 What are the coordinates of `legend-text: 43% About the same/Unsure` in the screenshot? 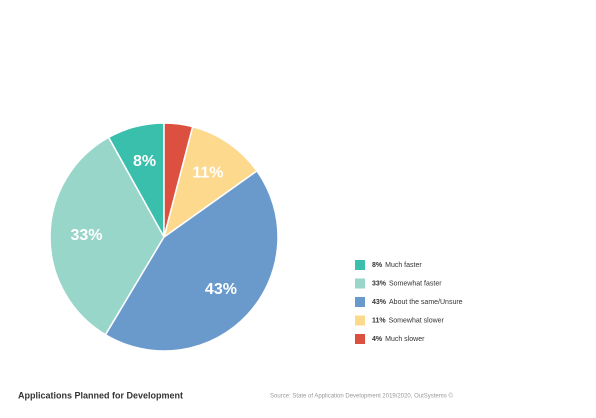 It's located at (417, 302).